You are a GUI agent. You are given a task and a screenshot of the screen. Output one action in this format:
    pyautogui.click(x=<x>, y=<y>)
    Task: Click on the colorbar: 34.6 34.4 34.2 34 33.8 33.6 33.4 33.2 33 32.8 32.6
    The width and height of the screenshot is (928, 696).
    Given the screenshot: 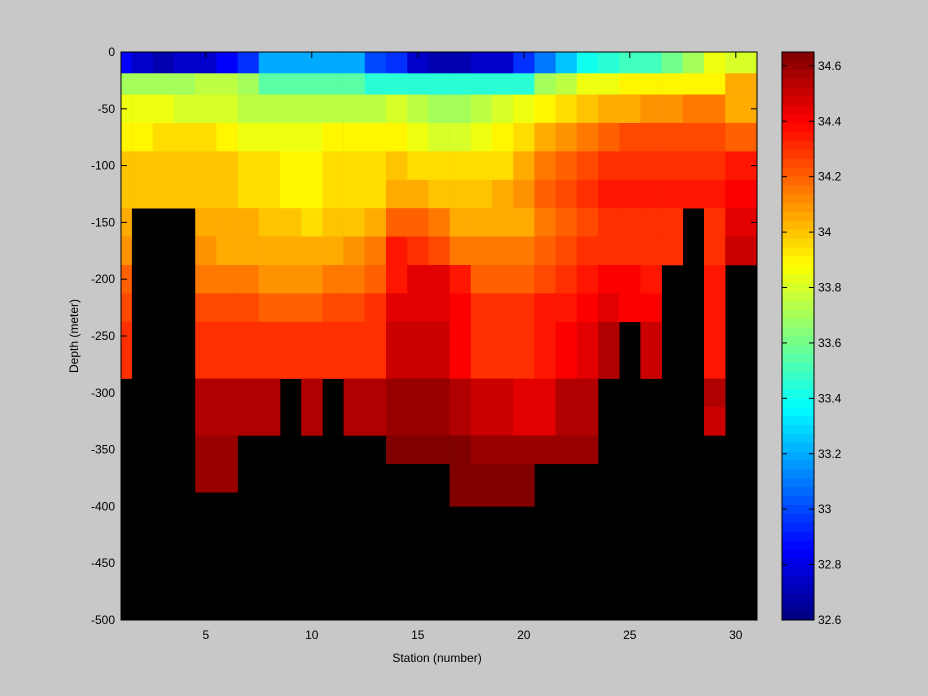 What is the action you would take?
    pyautogui.click(x=811, y=339)
    